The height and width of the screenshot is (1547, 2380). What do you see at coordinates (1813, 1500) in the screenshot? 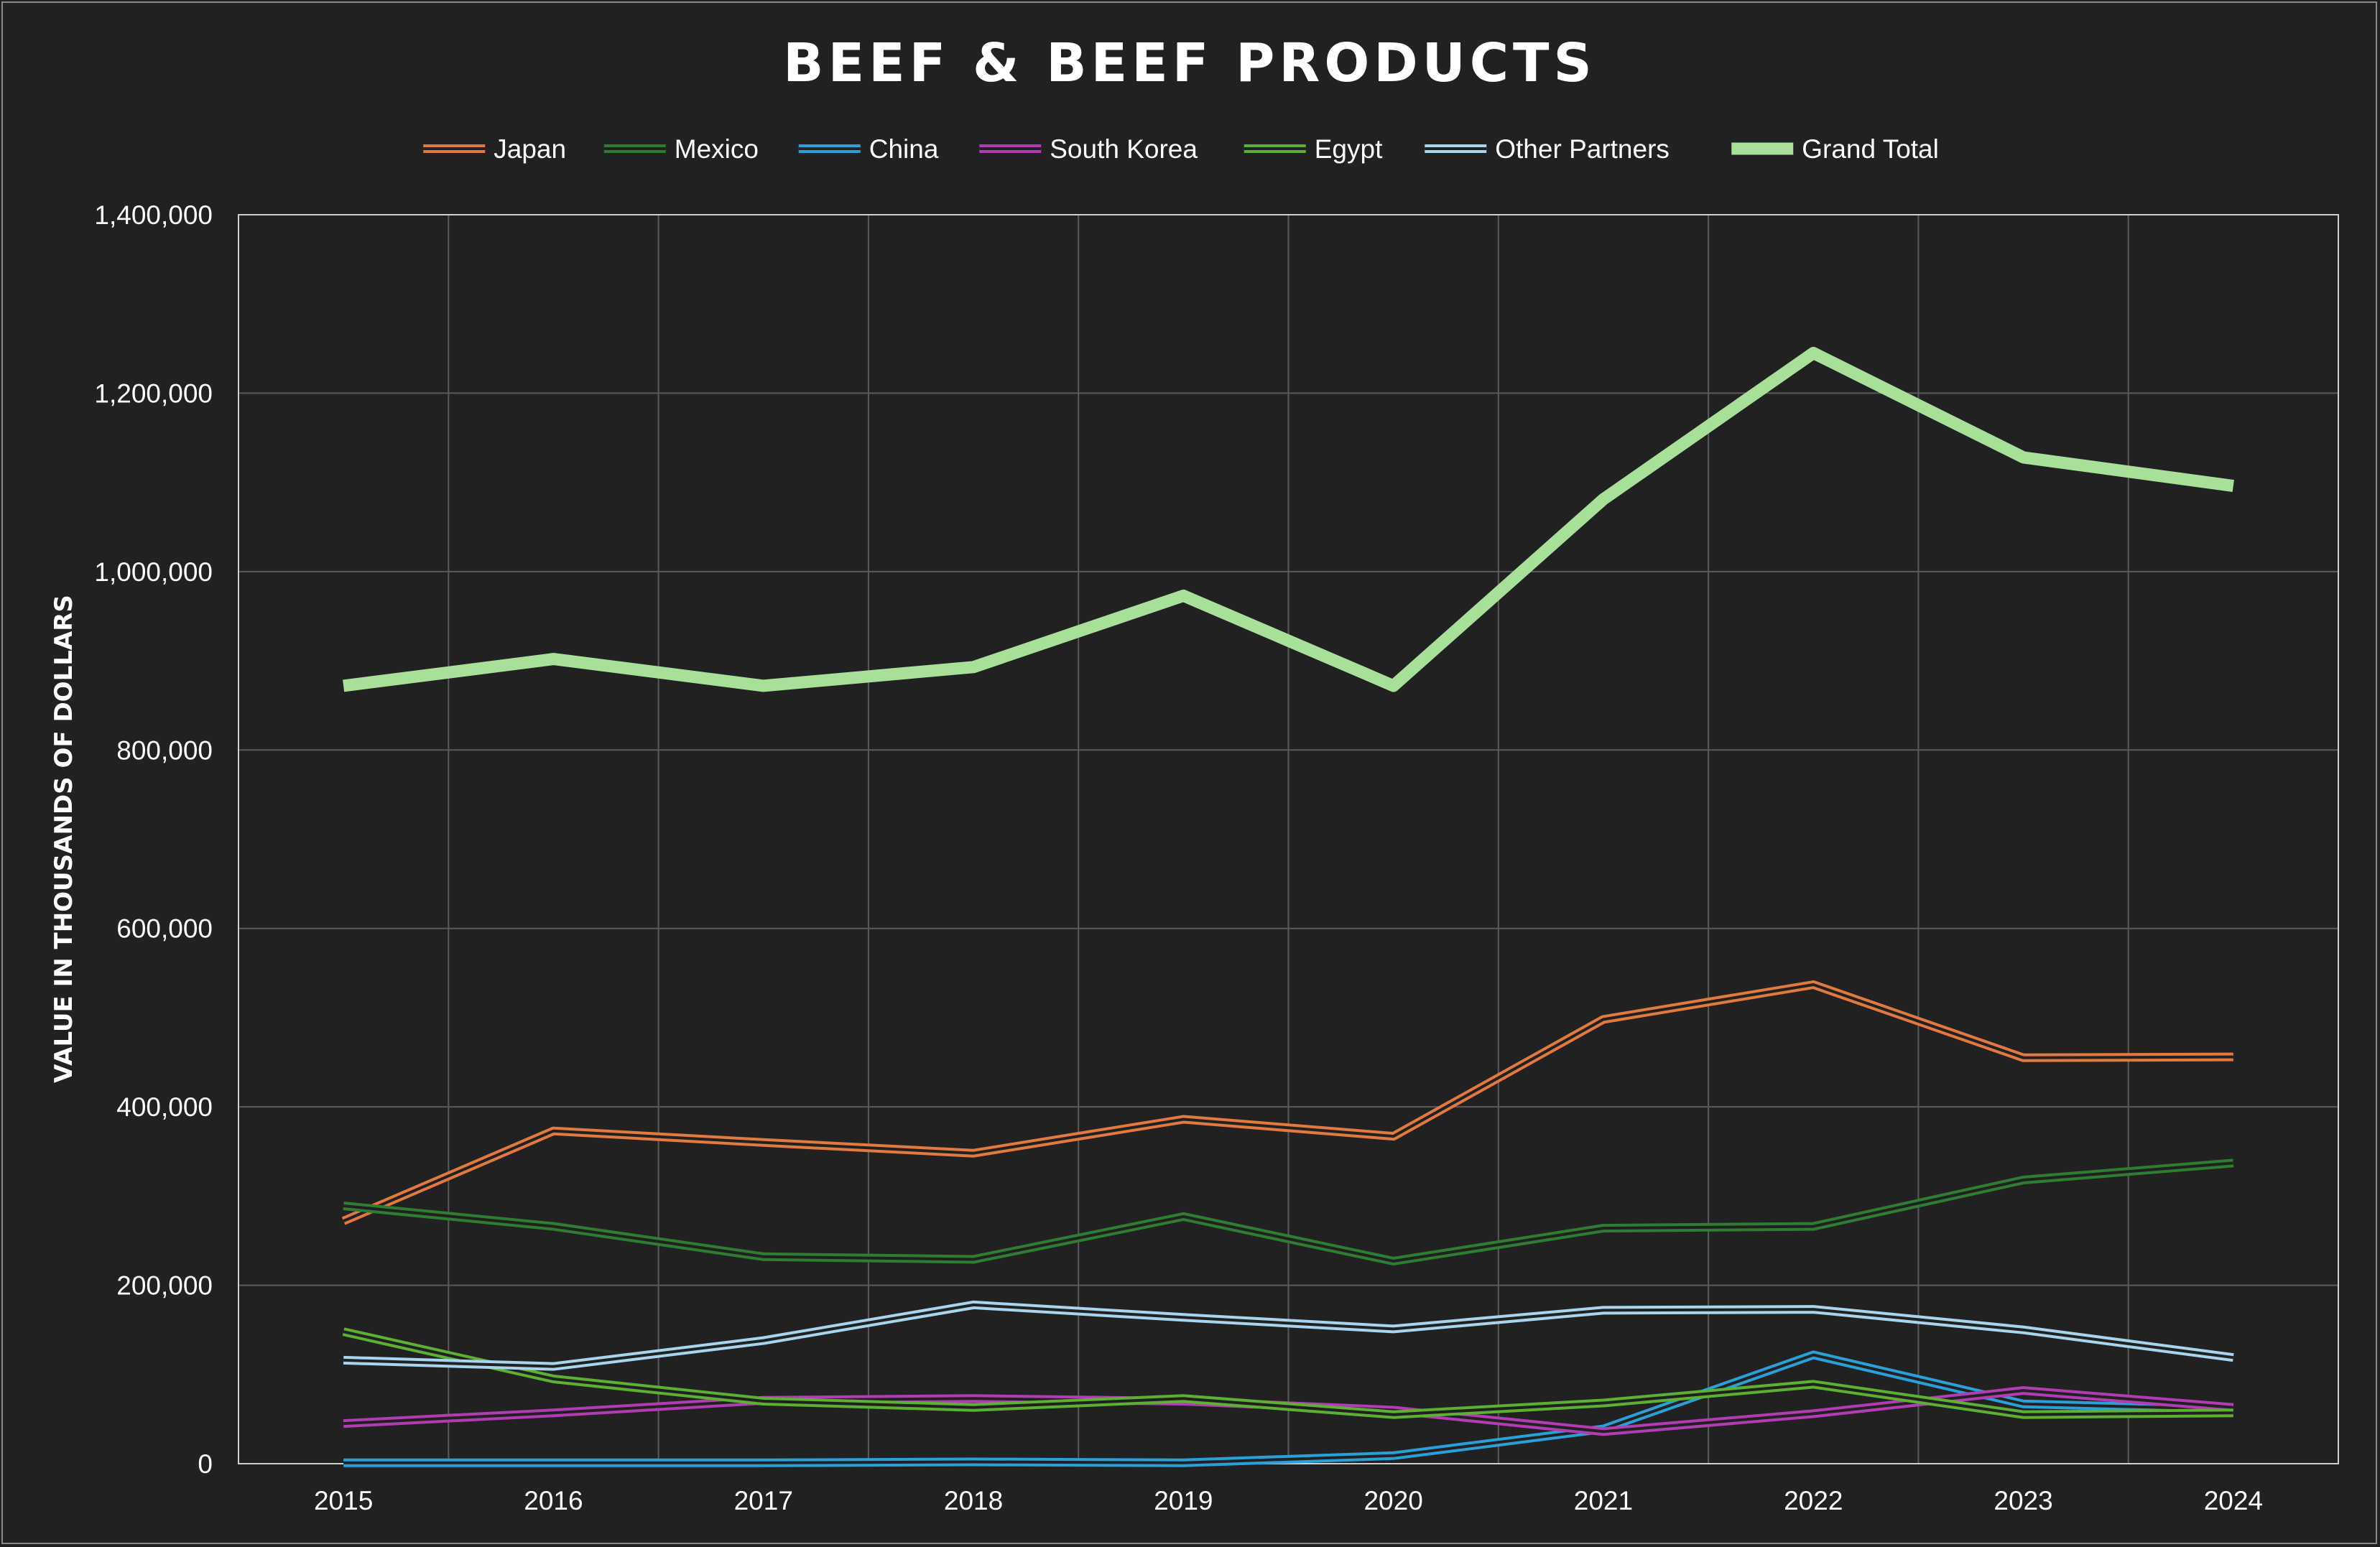
I see `x-tick-label: 2022` at bounding box center [1813, 1500].